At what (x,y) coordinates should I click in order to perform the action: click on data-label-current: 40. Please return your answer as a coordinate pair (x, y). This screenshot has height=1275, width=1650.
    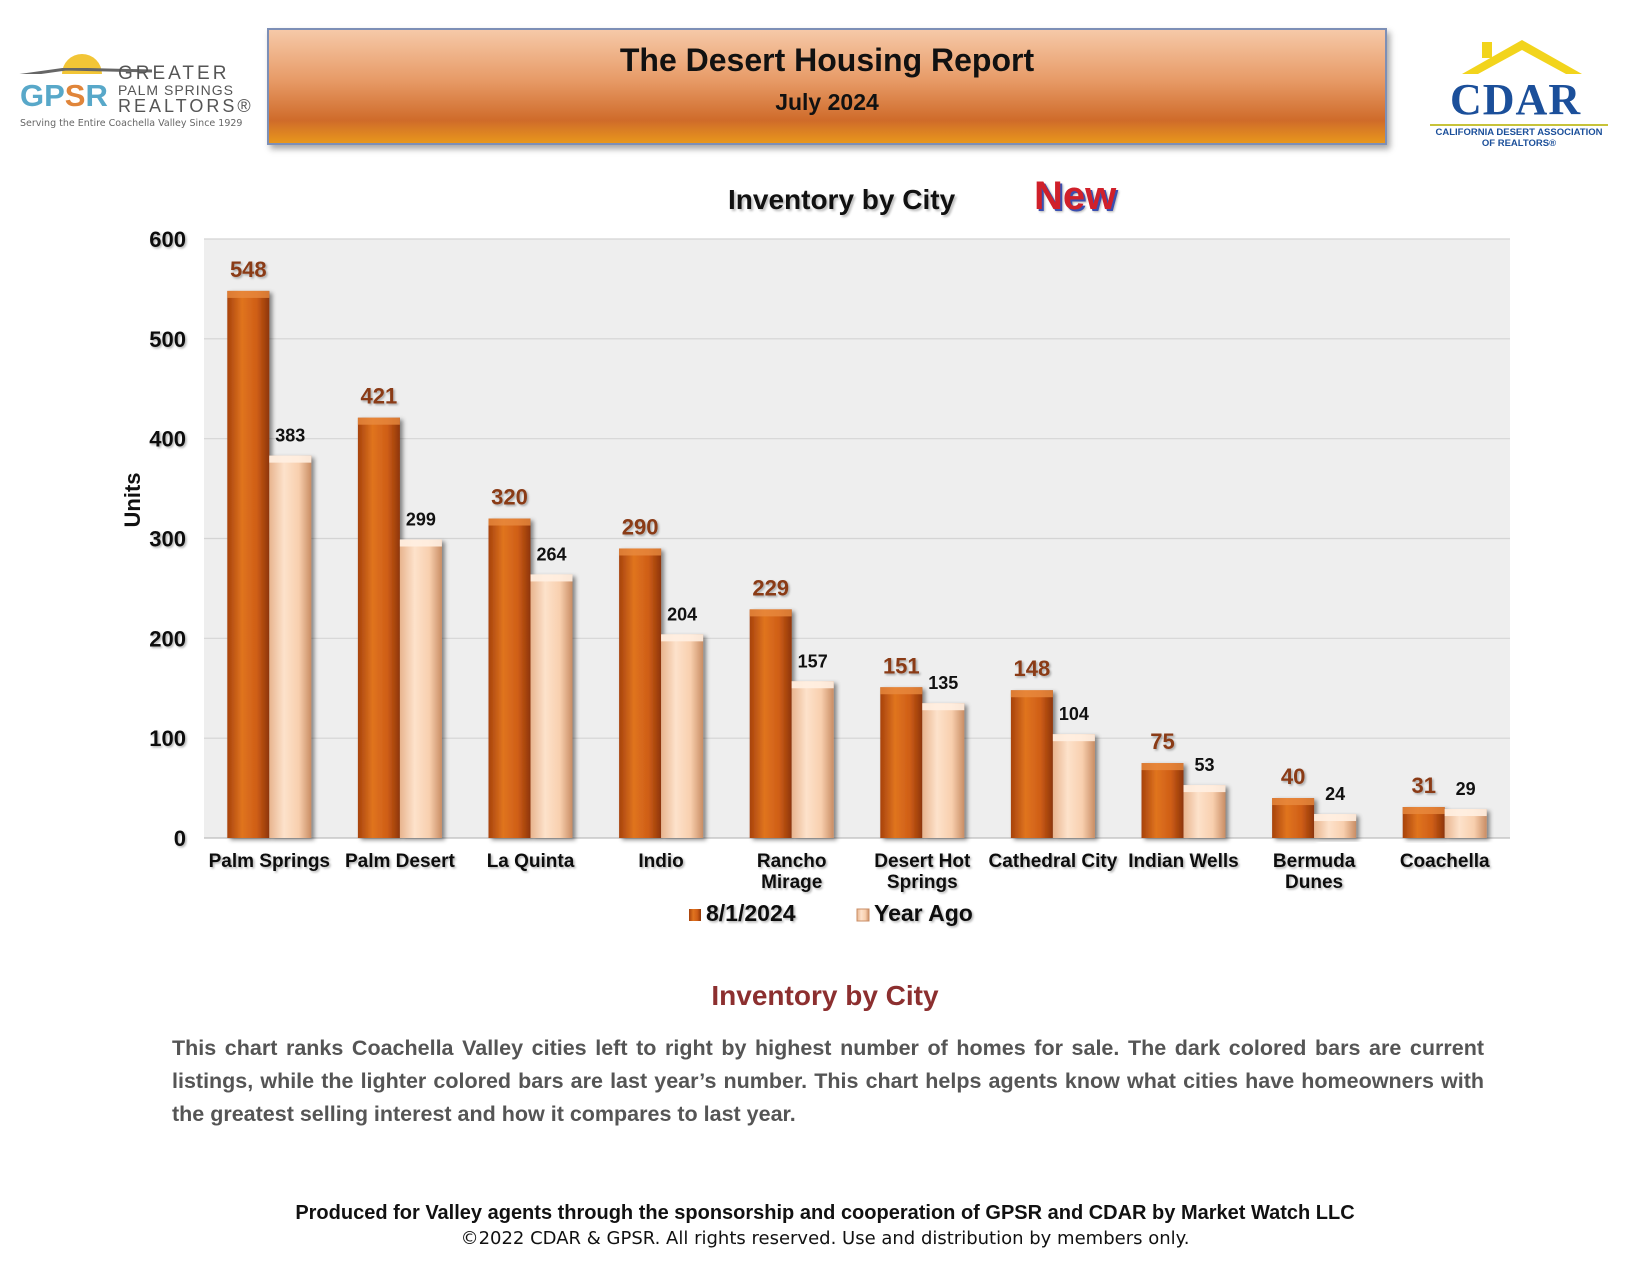
    Looking at the image, I should click on (1293, 776).